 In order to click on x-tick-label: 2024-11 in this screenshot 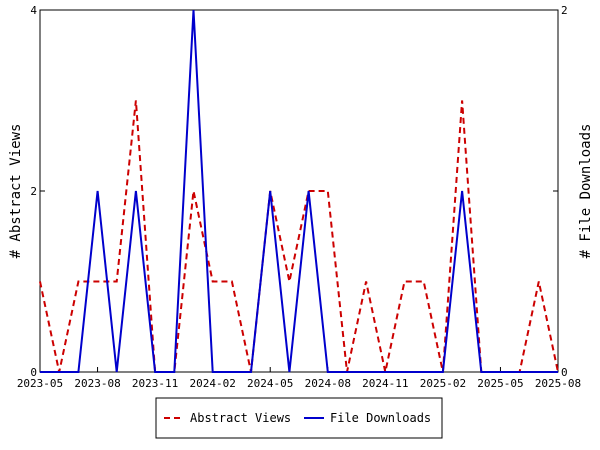, I will do `click(385, 383)`.